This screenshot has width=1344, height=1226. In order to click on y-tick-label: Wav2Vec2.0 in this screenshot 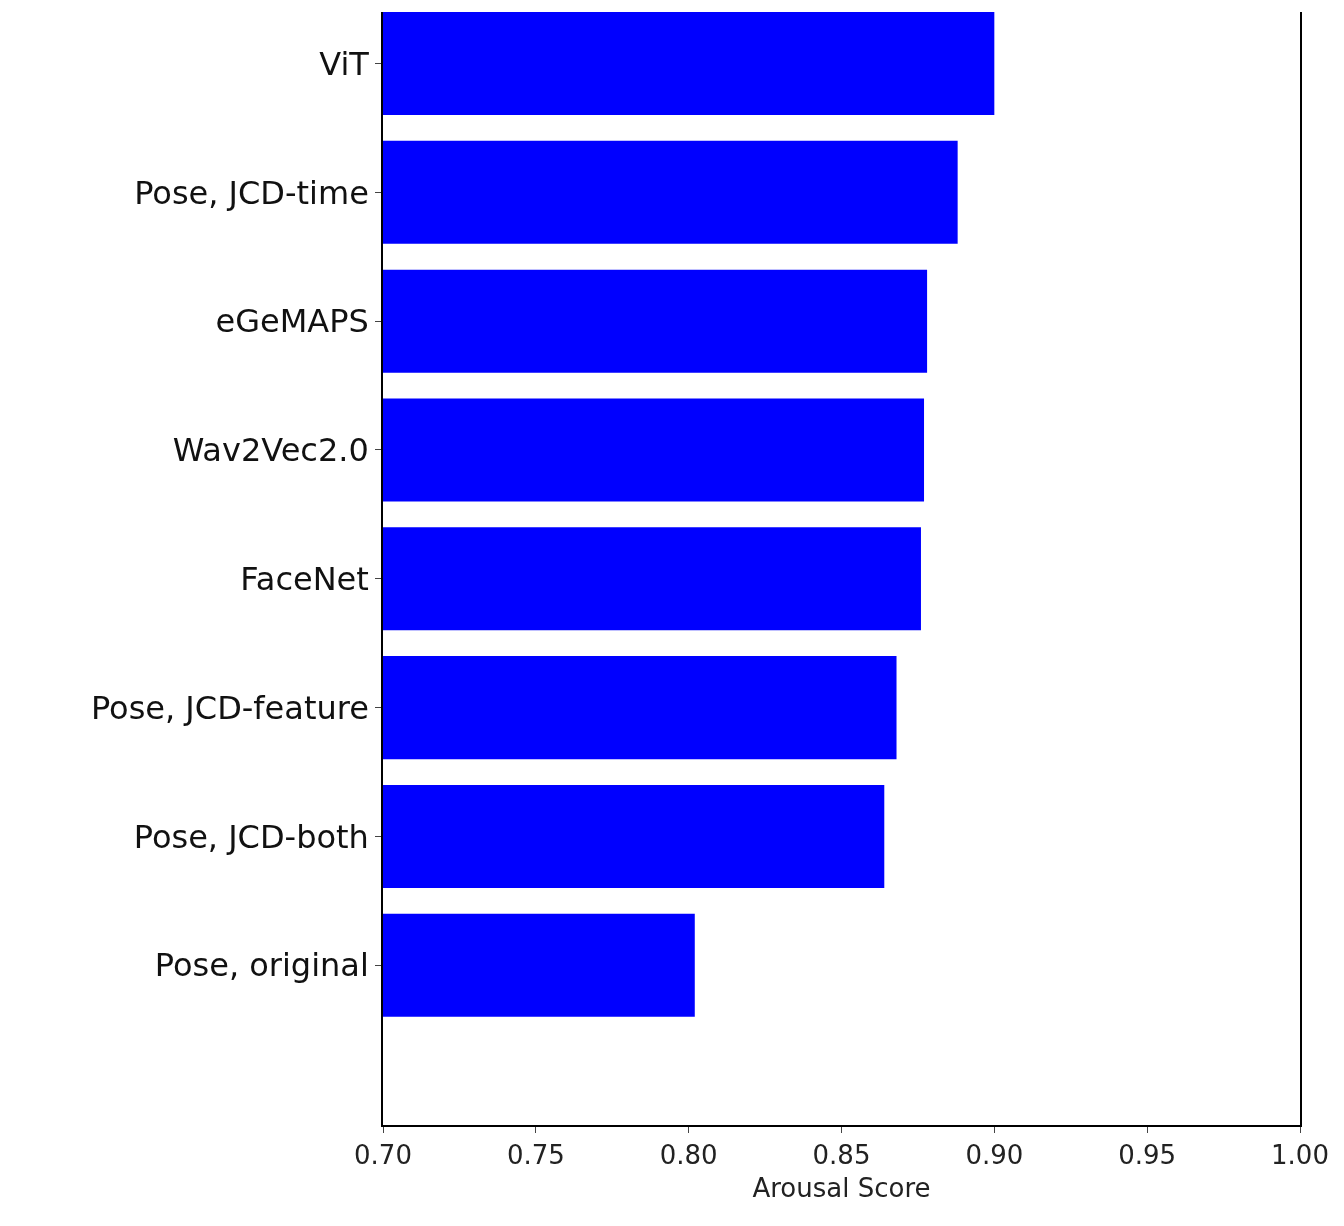, I will do `click(270, 450)`.